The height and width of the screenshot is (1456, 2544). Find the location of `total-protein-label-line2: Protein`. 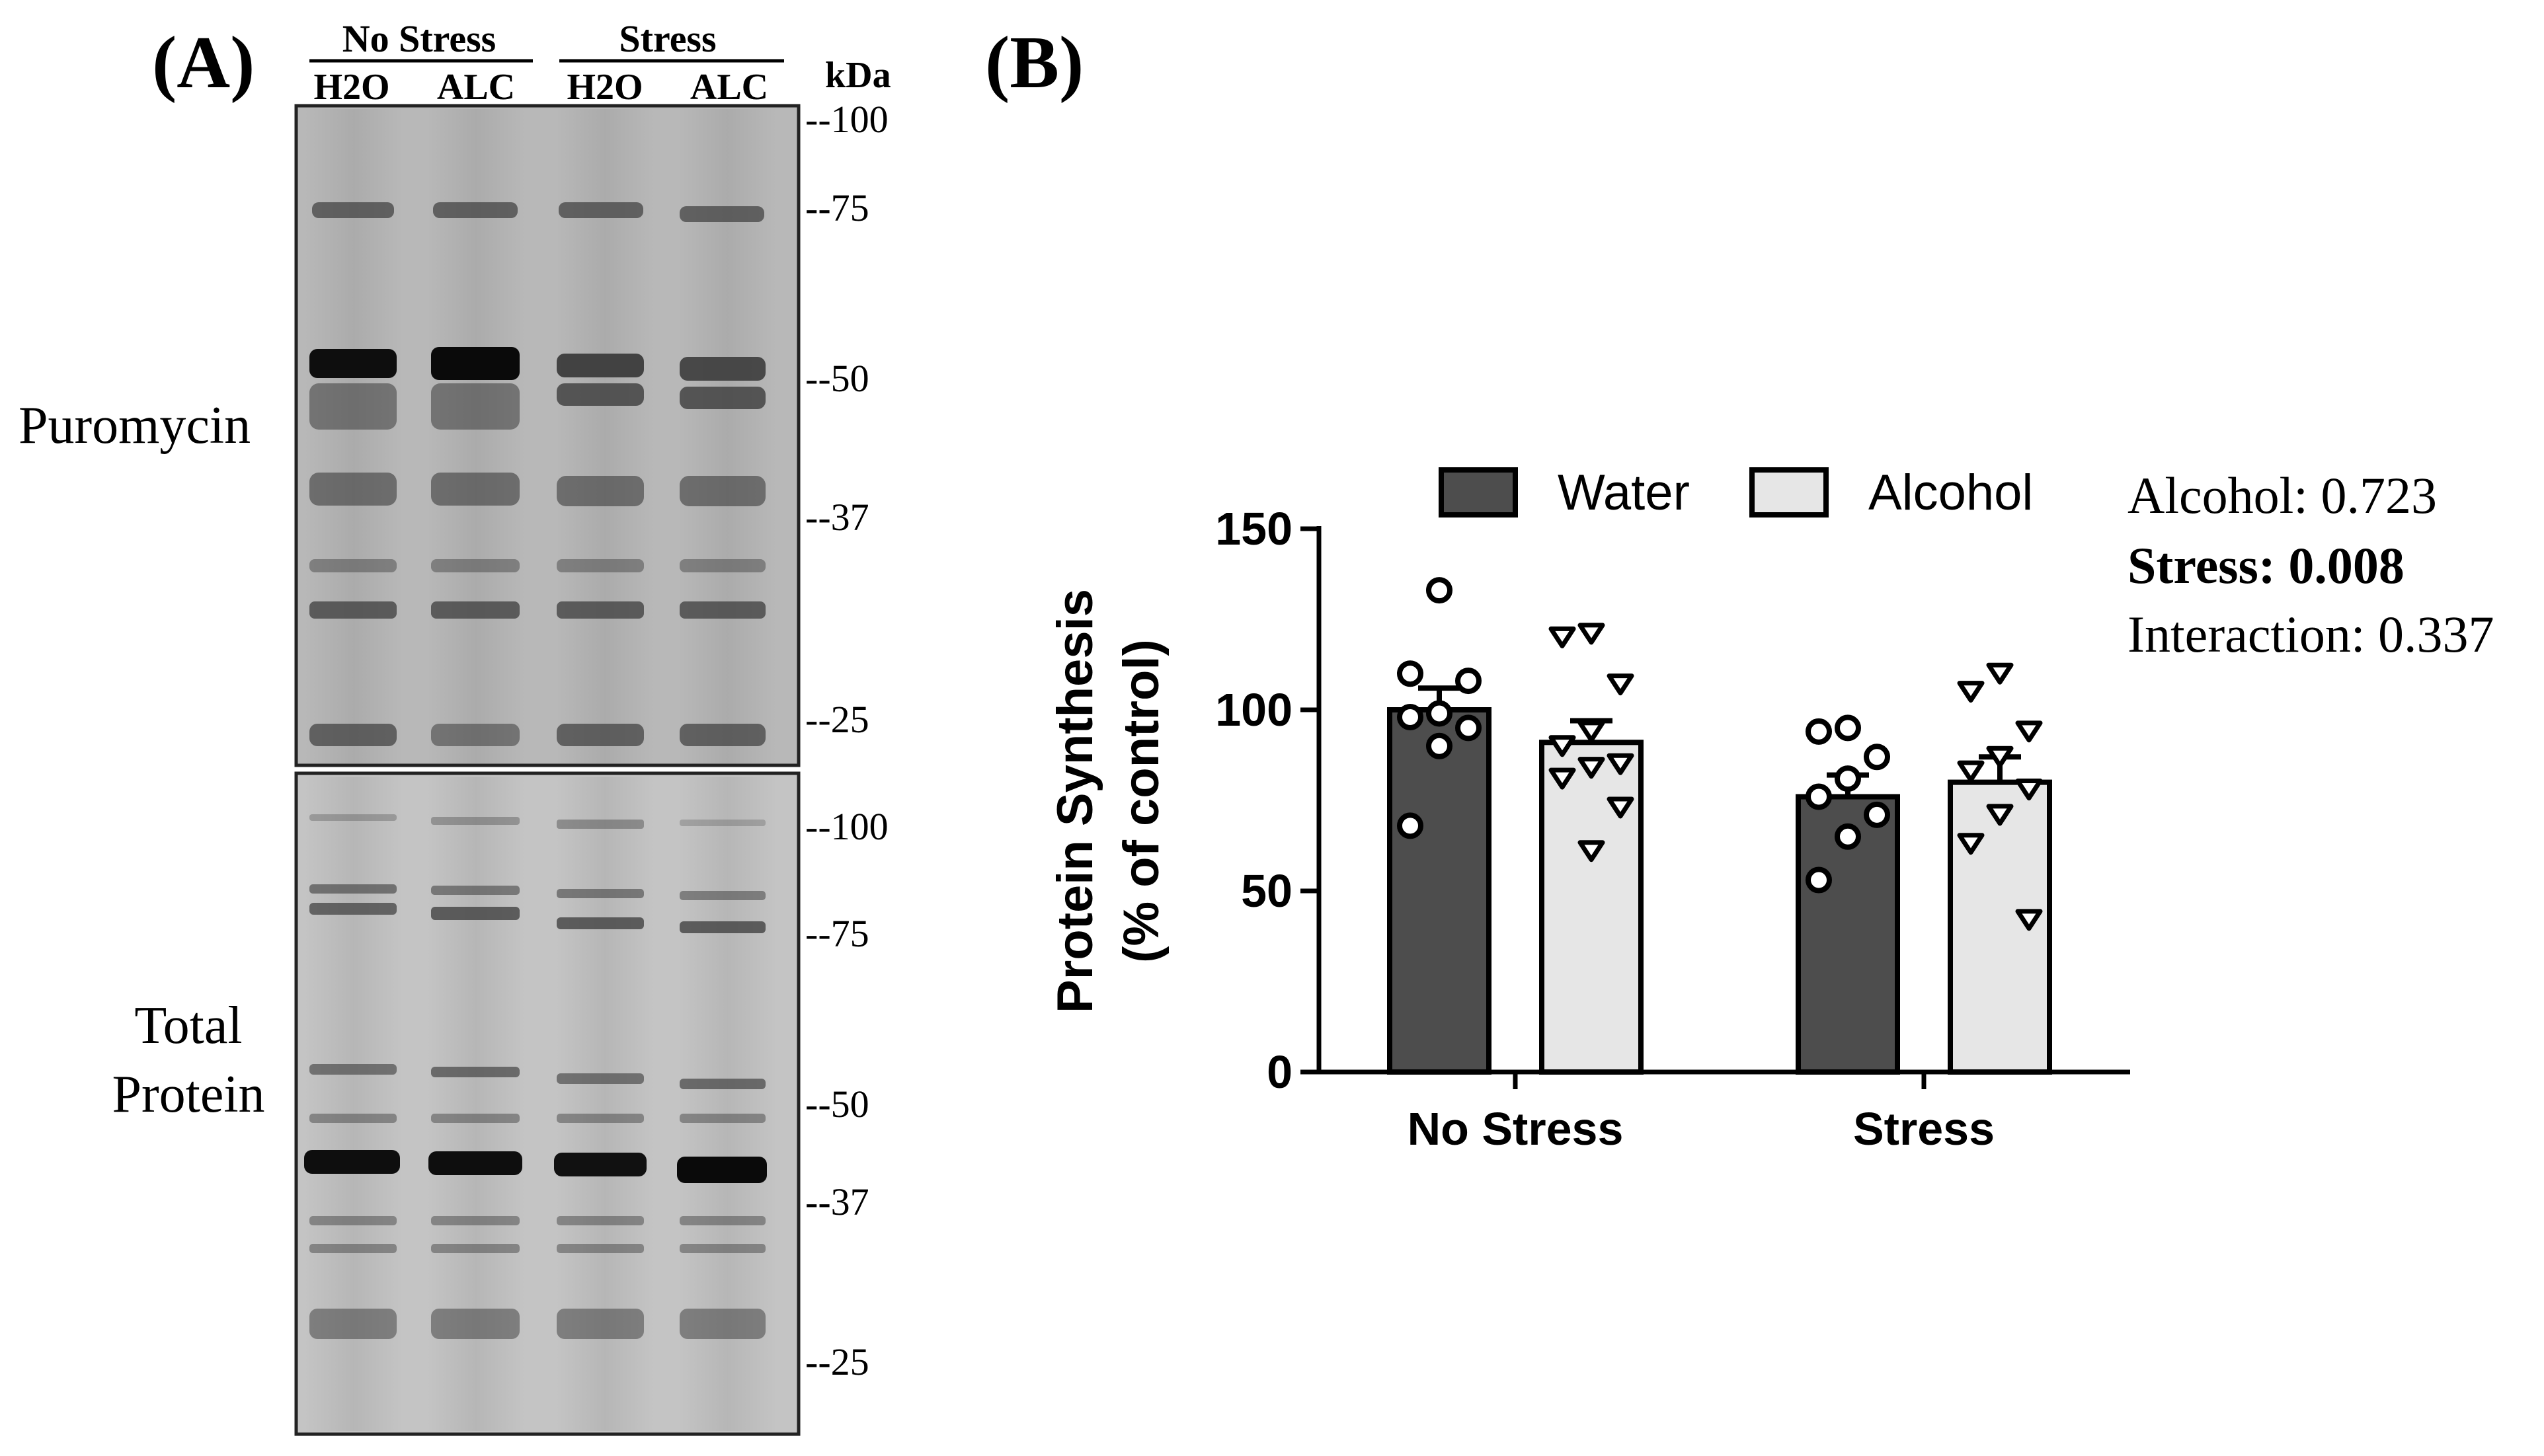

total-protein-label-line2: Protein is located at coordinates (188, 1094).